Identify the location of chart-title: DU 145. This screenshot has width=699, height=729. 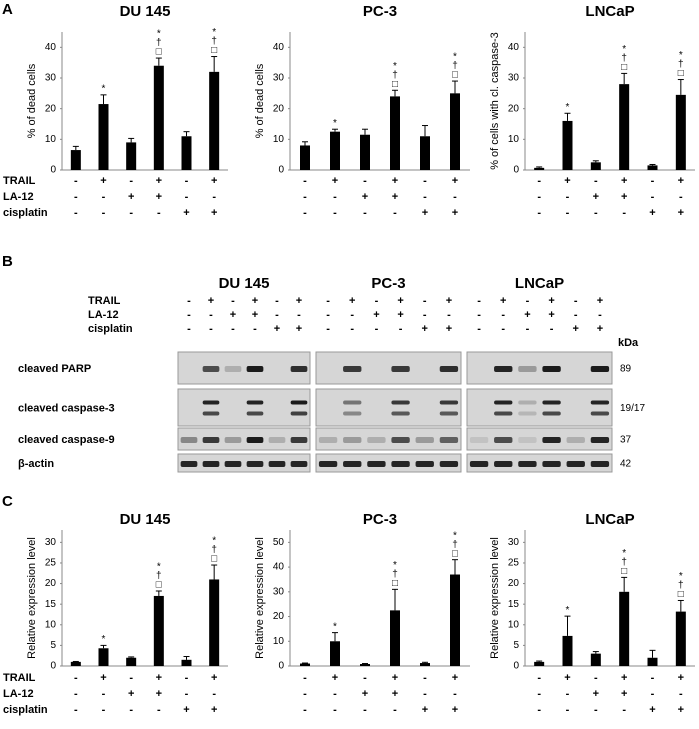
(145, 519).